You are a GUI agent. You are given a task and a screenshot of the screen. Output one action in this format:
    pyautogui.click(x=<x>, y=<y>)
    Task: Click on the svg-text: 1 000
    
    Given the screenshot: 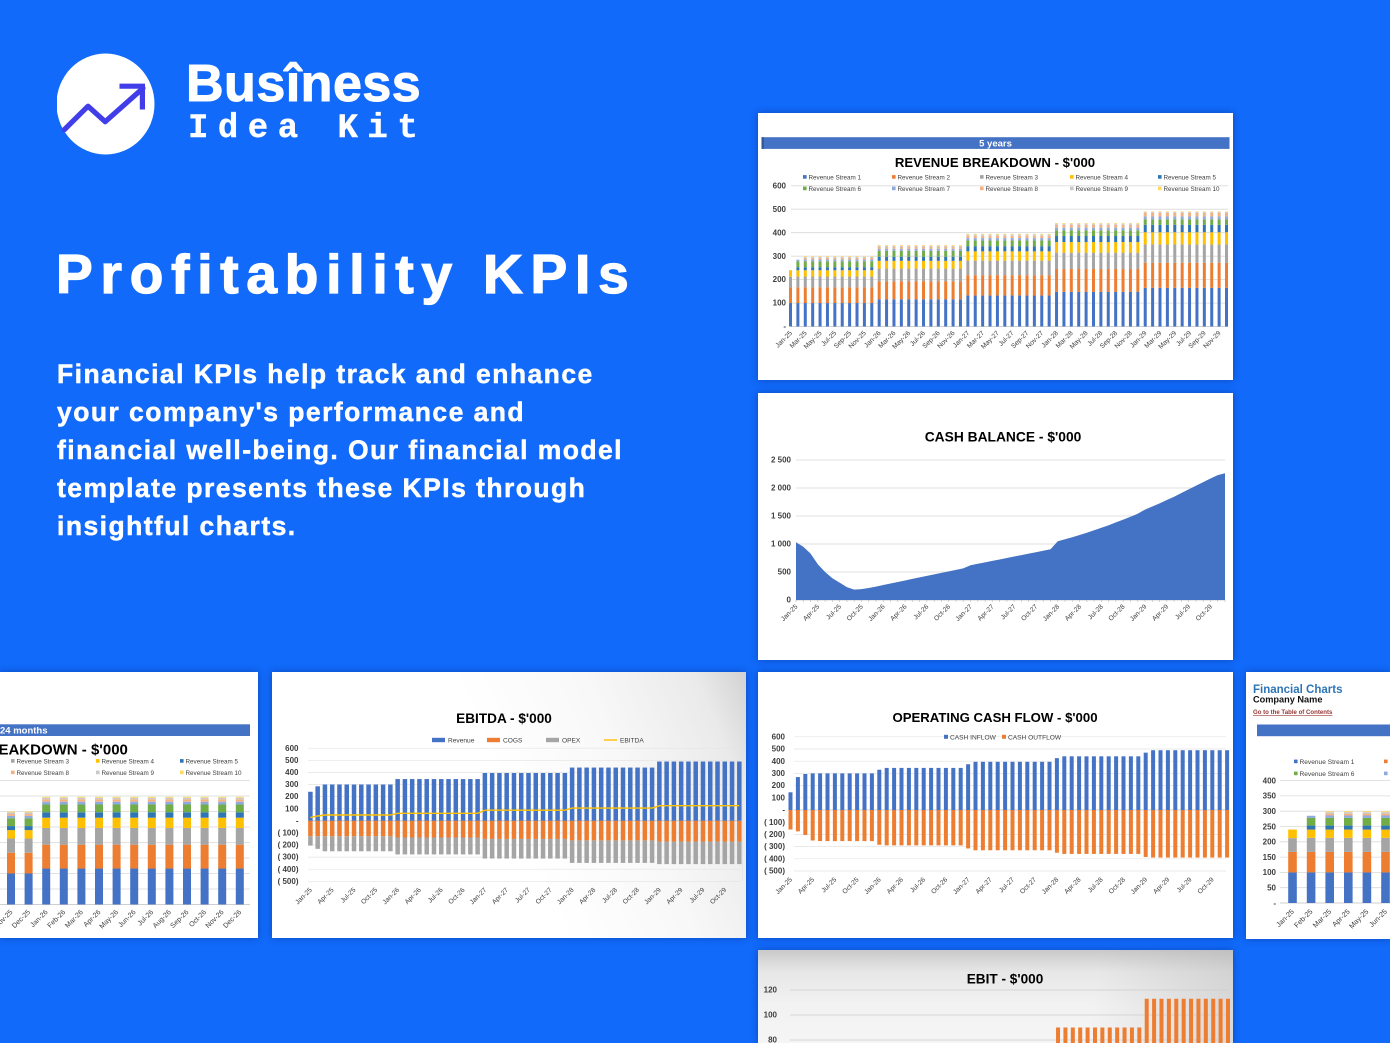 What is the action you would take?
    pyautogui.click(x=781, y=544)
    